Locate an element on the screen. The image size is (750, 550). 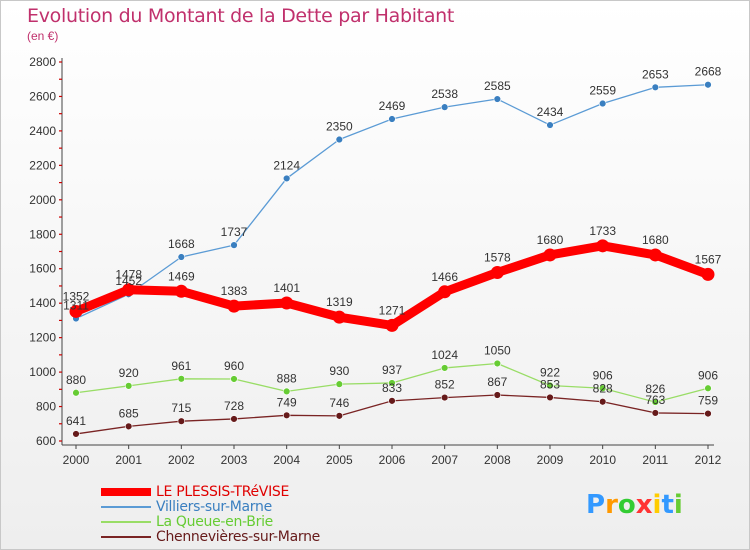
x-tick-label: 2008 is located at coordinates (497, 460).